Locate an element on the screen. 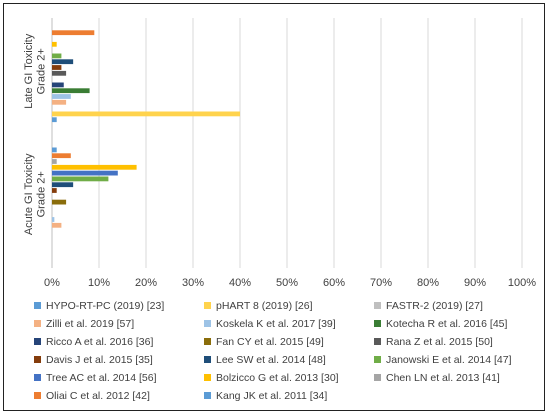  legend-label: HYPO-RT-PC (2019) [23] is located at coordinates (105, 305).